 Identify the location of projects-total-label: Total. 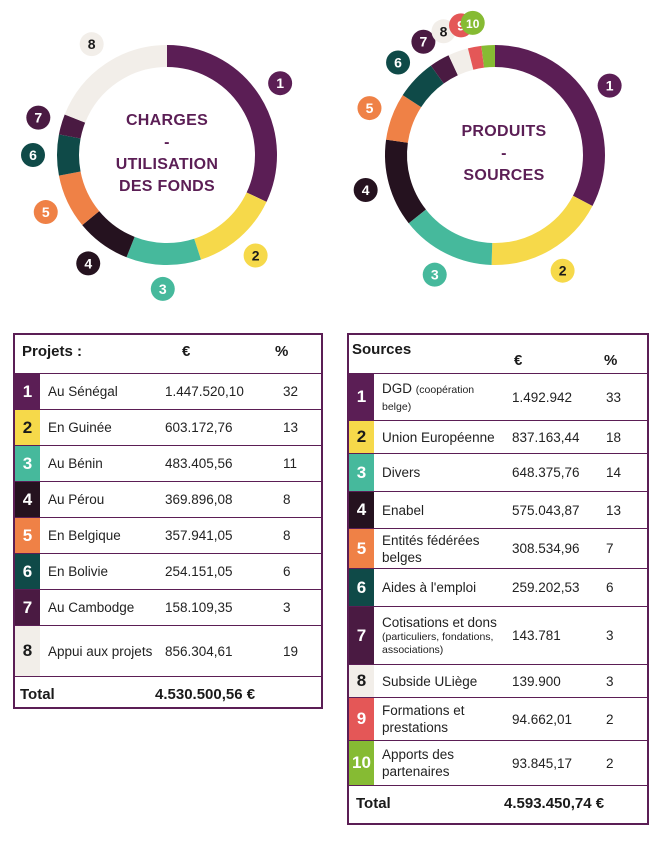
(37, 694).